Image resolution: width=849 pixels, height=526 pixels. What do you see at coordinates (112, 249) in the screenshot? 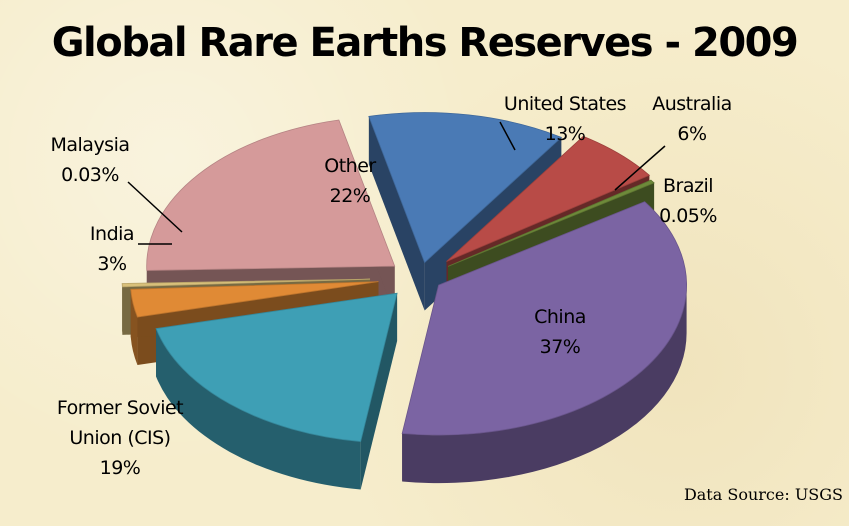
I see `slice-label: India 3%` at bounding box center [112, 249].